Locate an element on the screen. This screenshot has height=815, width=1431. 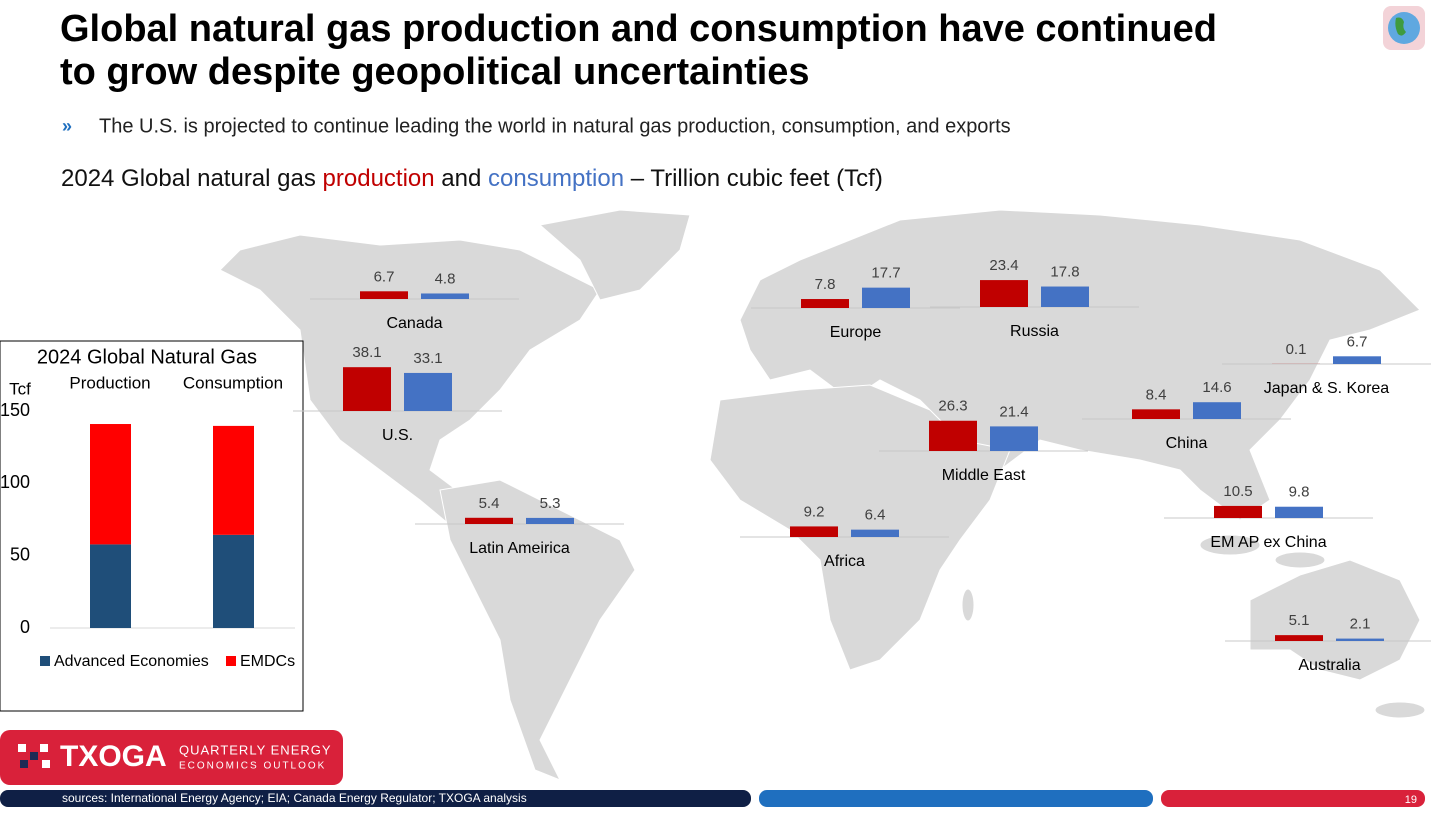
y-axis-label: Tcf is located at coordinates (20, 388).